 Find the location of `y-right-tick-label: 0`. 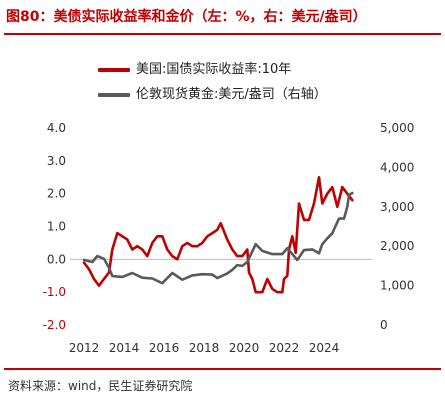

y-right-tick-label: 0 is located at coordinates (384, 325).